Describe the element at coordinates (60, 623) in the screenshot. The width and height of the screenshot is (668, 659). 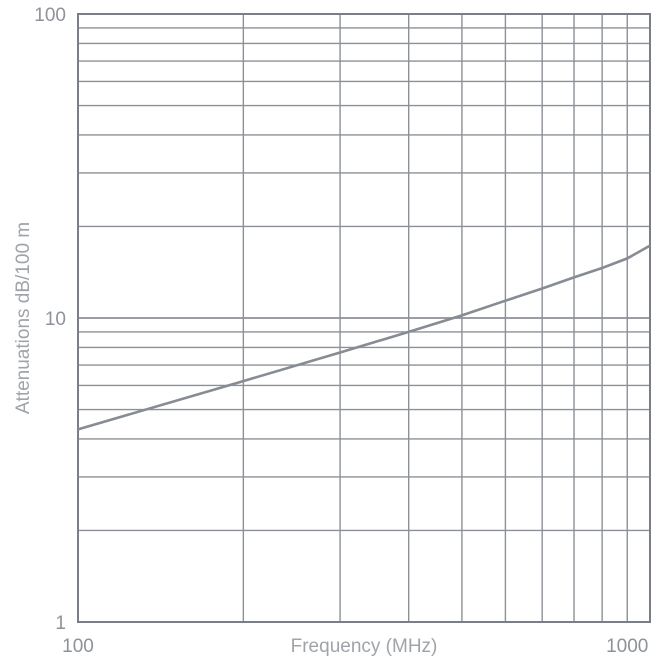
I see `y-tick-label: 1` at that location.